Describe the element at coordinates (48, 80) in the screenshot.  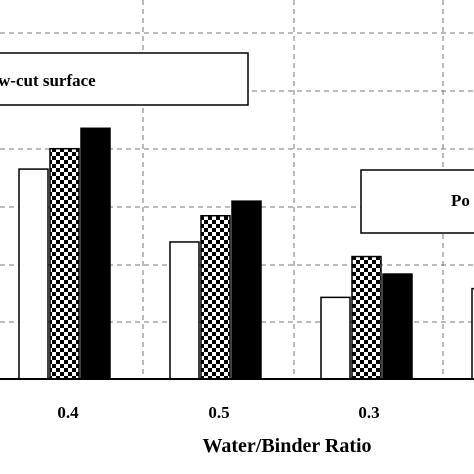
I see `annotation-text-left: w-cut surface` at that location.